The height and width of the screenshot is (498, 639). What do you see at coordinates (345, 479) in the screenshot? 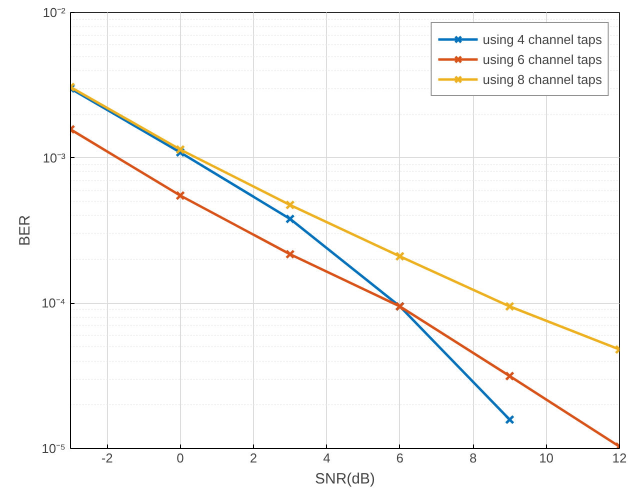
I see `x-axis-title: SNR(dB)` at bounding box center [345, 479].